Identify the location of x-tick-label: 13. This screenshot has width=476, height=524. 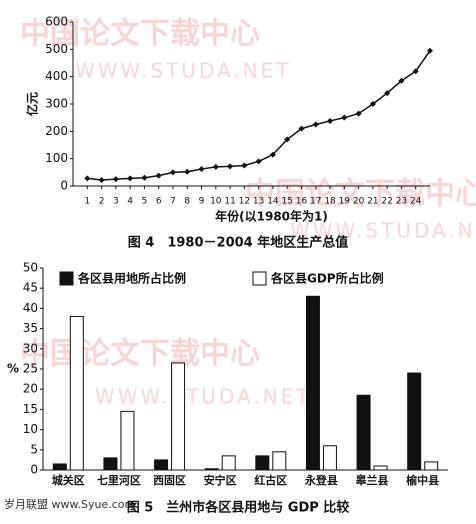
(258, 202).